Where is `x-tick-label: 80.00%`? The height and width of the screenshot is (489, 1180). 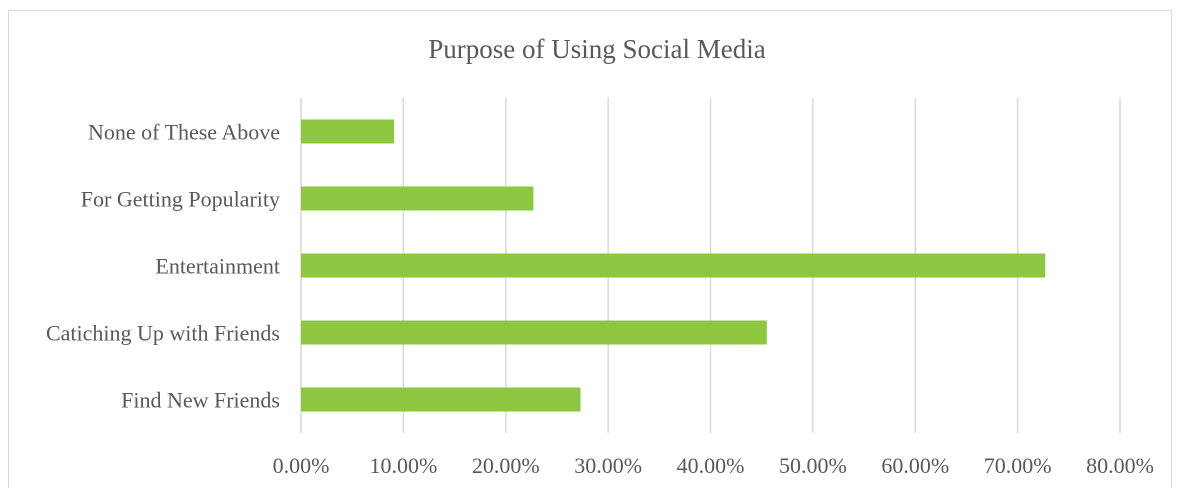
x-tick-label: 80.00% is located at coordinates (1120, 465).